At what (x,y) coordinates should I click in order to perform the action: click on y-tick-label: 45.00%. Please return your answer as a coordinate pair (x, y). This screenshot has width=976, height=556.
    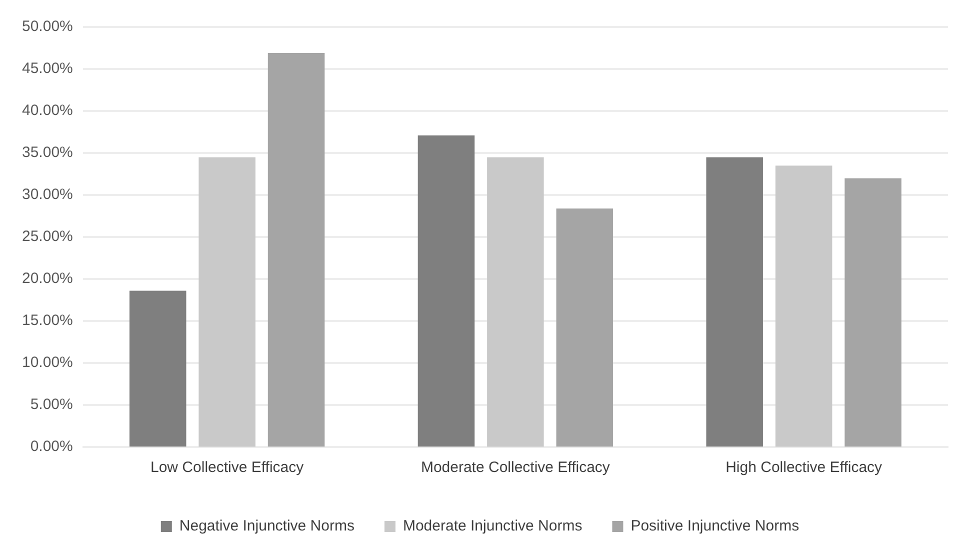
    Looking at the image, I should click on (47, 69).